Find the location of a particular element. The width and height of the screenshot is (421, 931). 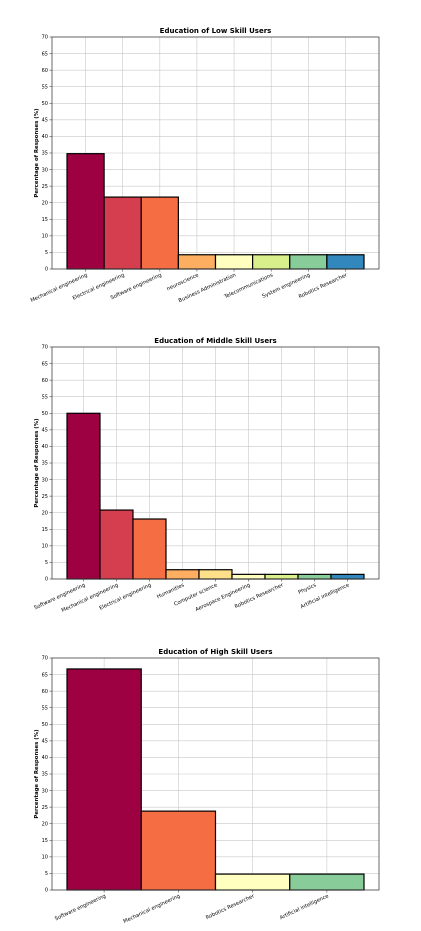

x-tick-label: Aerospace Engineering is located at coordinates (223, 597).